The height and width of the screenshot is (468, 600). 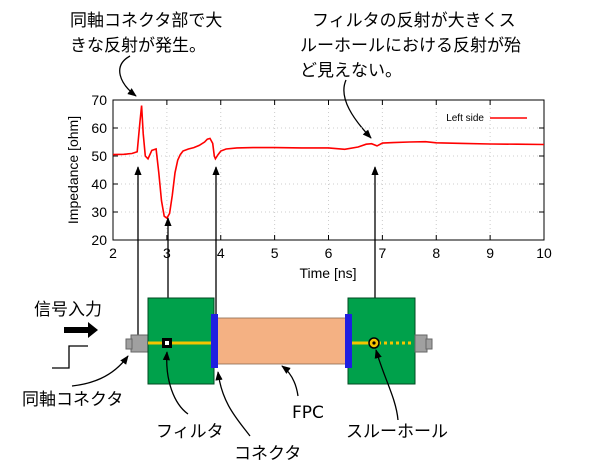 What do you see at coordinates (382, 253) in the screenshot?
I see `x-tick-label: 7` at bounding box center [382, 253].